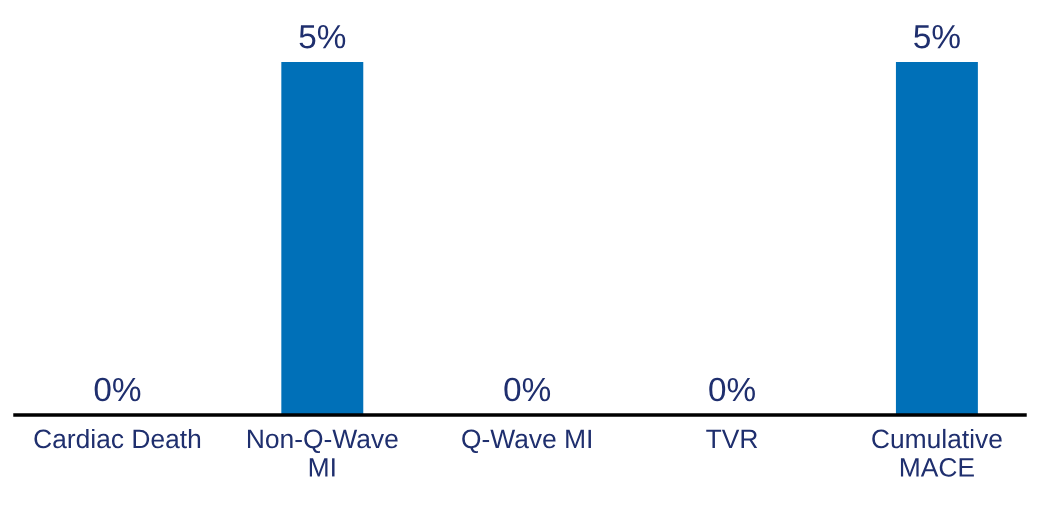 This screenshot has width=1041, height=505. I want to click on x-tick-label: Non-Q-Wave MI, so click(322, 453).